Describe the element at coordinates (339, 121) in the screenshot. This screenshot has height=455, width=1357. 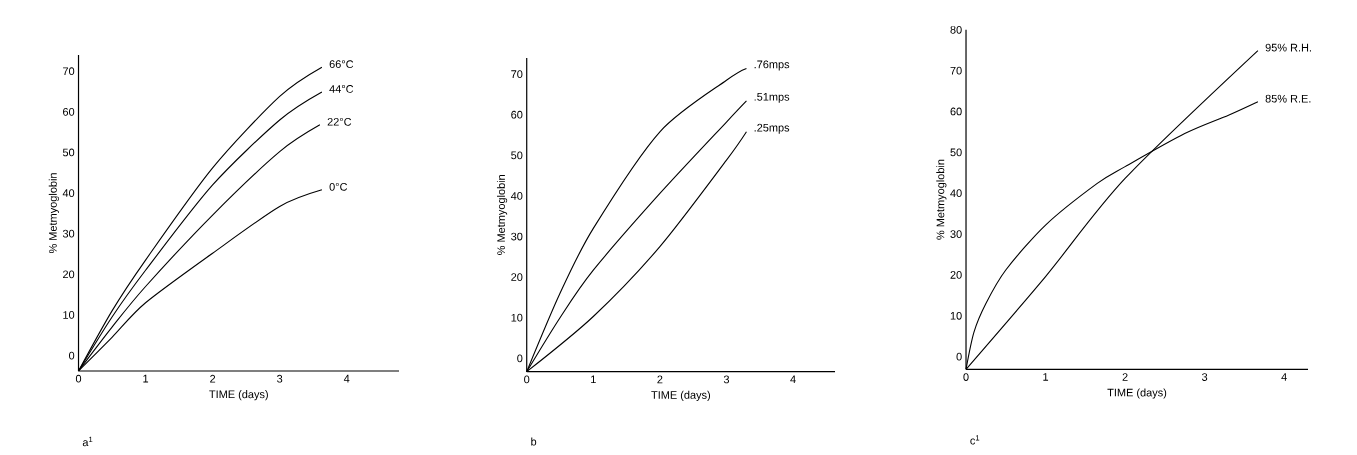
I see `series-label: 22°C` at that location.